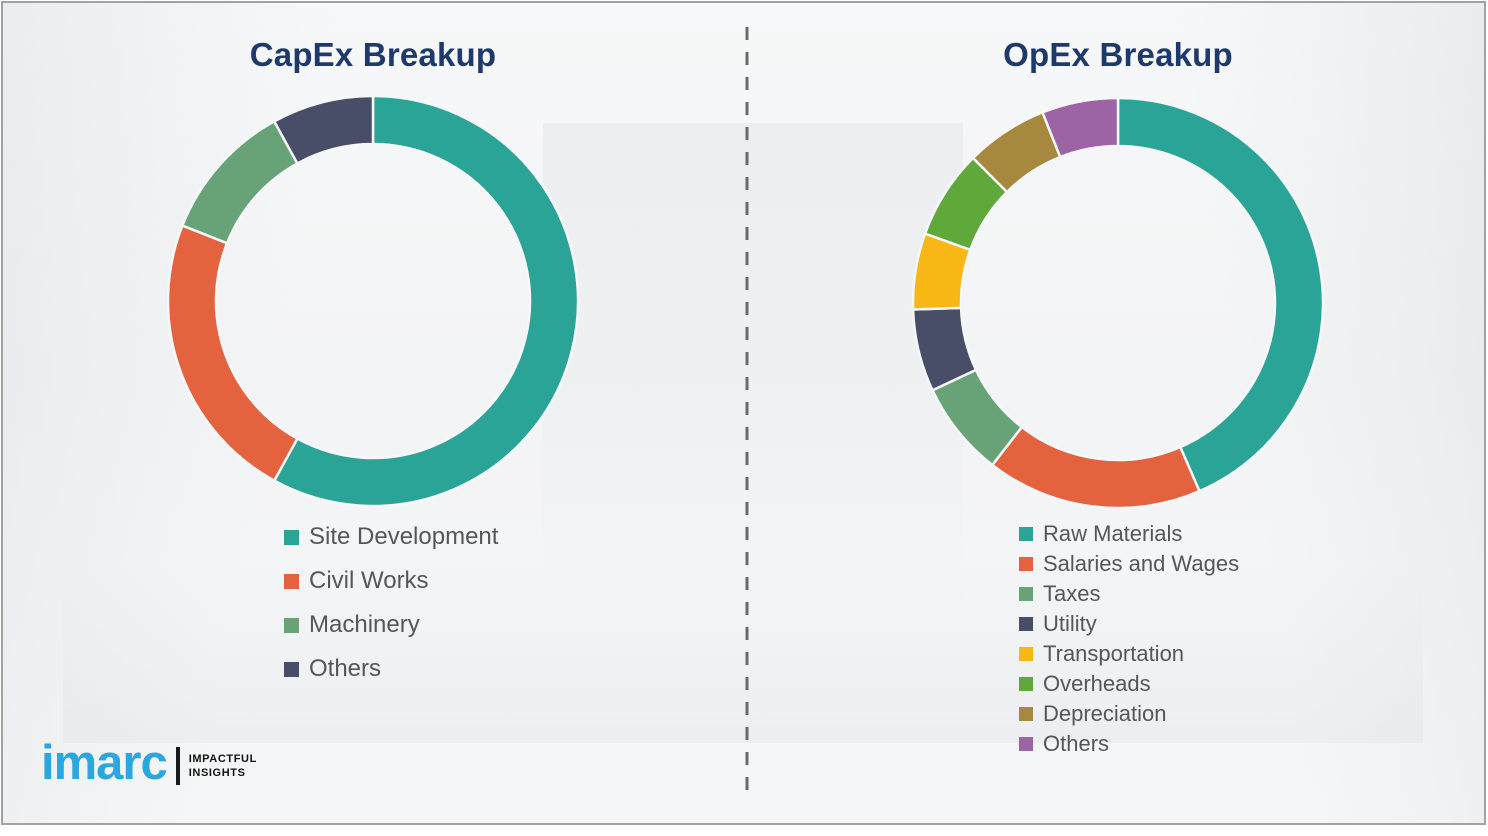 This screenshot has width=1488, height=836. I want to click on logo-tagline-line2: INSIGHTS, so click(217, 773).